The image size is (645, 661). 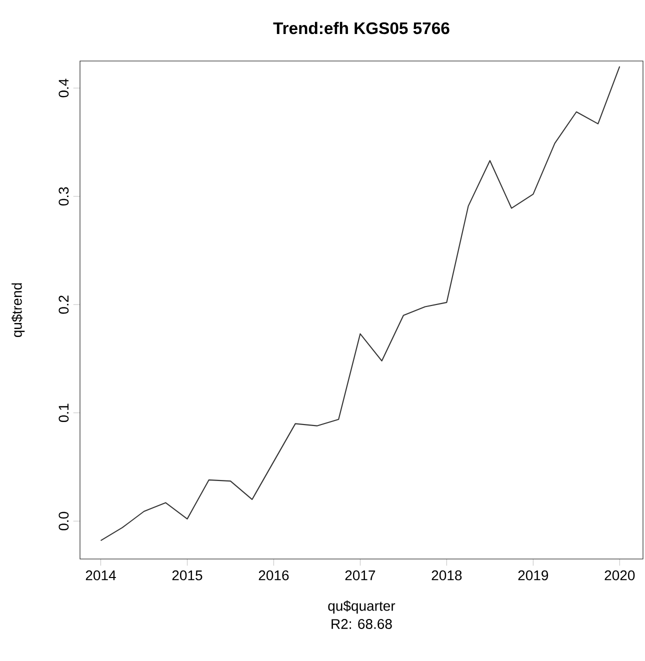 What do you see at coordinates (187, 575) in the screenshot?
I see `x-tick-label: 2015` at bounding box center [187, 575].